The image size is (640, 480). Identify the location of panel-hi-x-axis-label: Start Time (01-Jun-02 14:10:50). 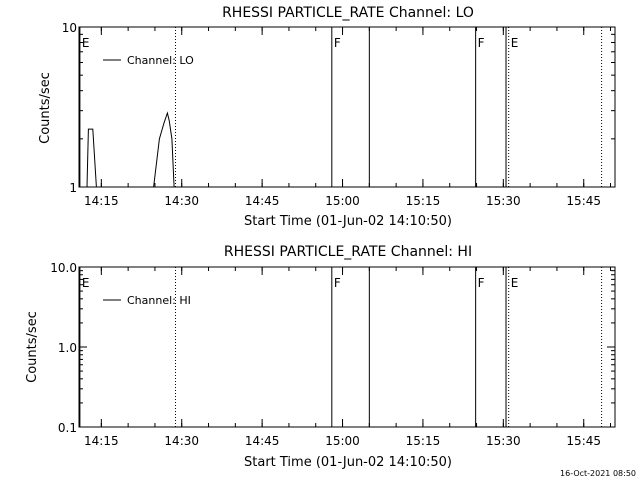
(348, 462).